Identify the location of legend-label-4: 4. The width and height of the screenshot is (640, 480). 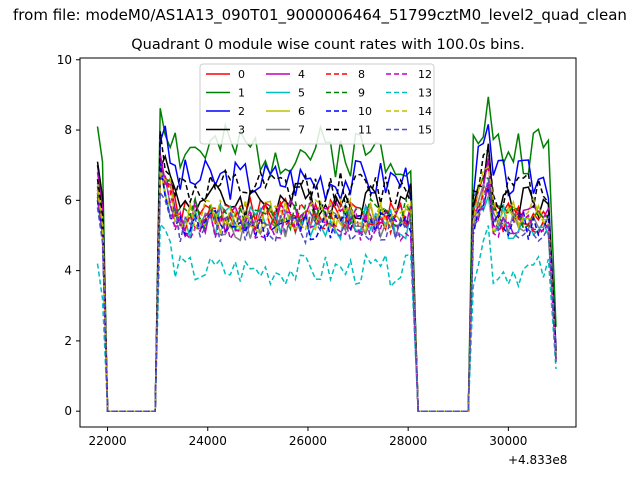
(301, 74).